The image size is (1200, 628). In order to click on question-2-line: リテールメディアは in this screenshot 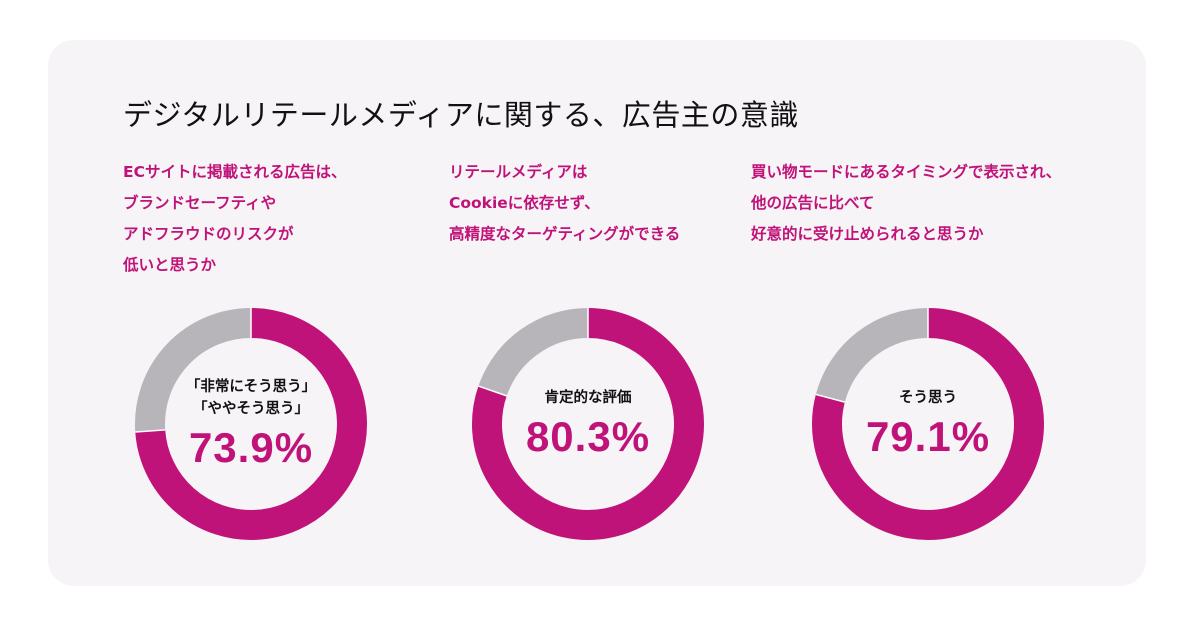, I will do `click(518, 172)`.